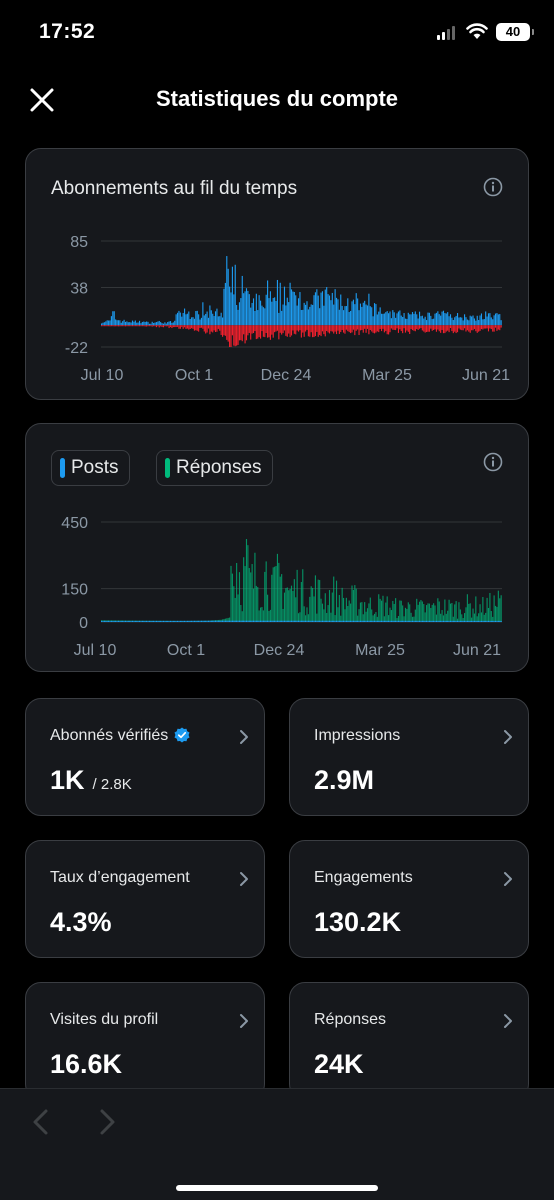 The image size is (554, 1200). Describe the element at coordinates (112, 784) in the screenshot. I see `stat-sub-value: / 2.8K` at that location.